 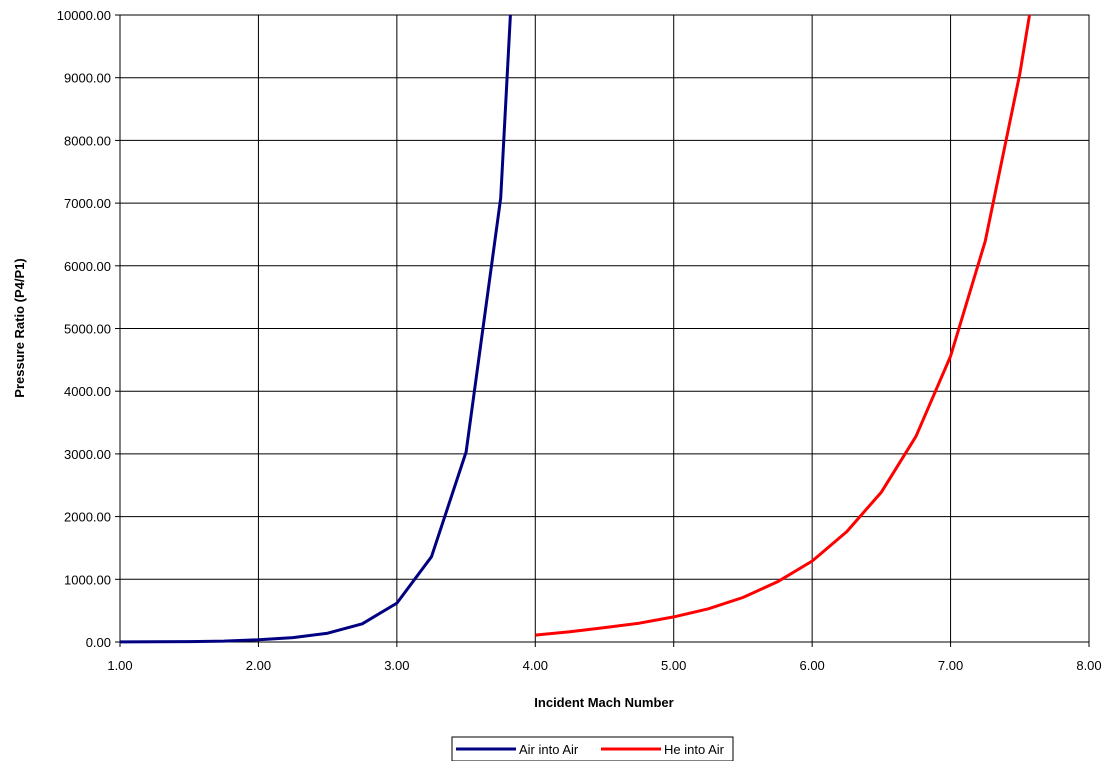 I want to click on x-tick-label: 7.00, so click(x=950, y=665).